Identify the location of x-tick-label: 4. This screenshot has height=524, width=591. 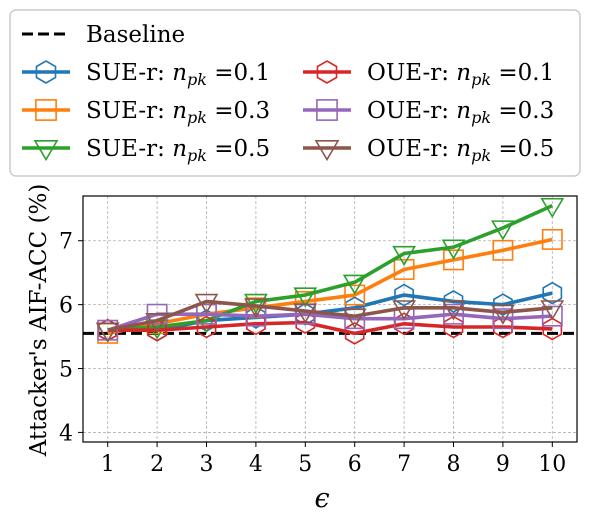
(256, 464).